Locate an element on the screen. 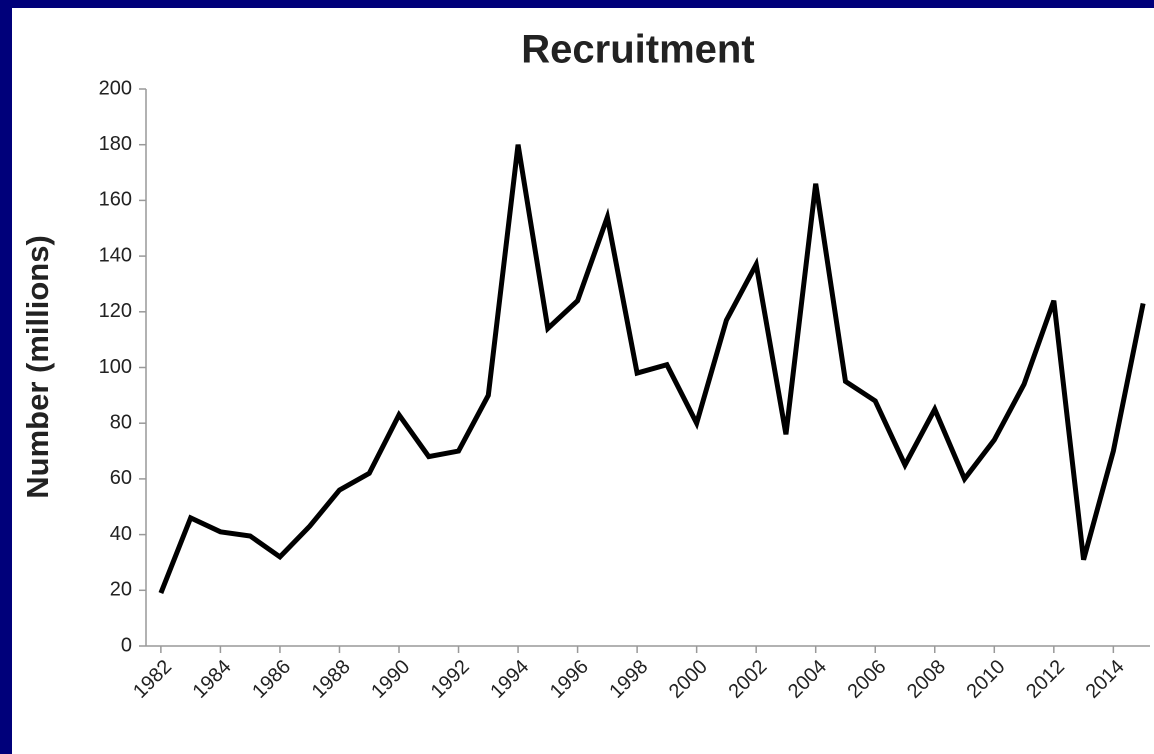 The width and height of the screenshot is (1154, 754). y-tick-label: 40 is located at coordinates (121, 534).